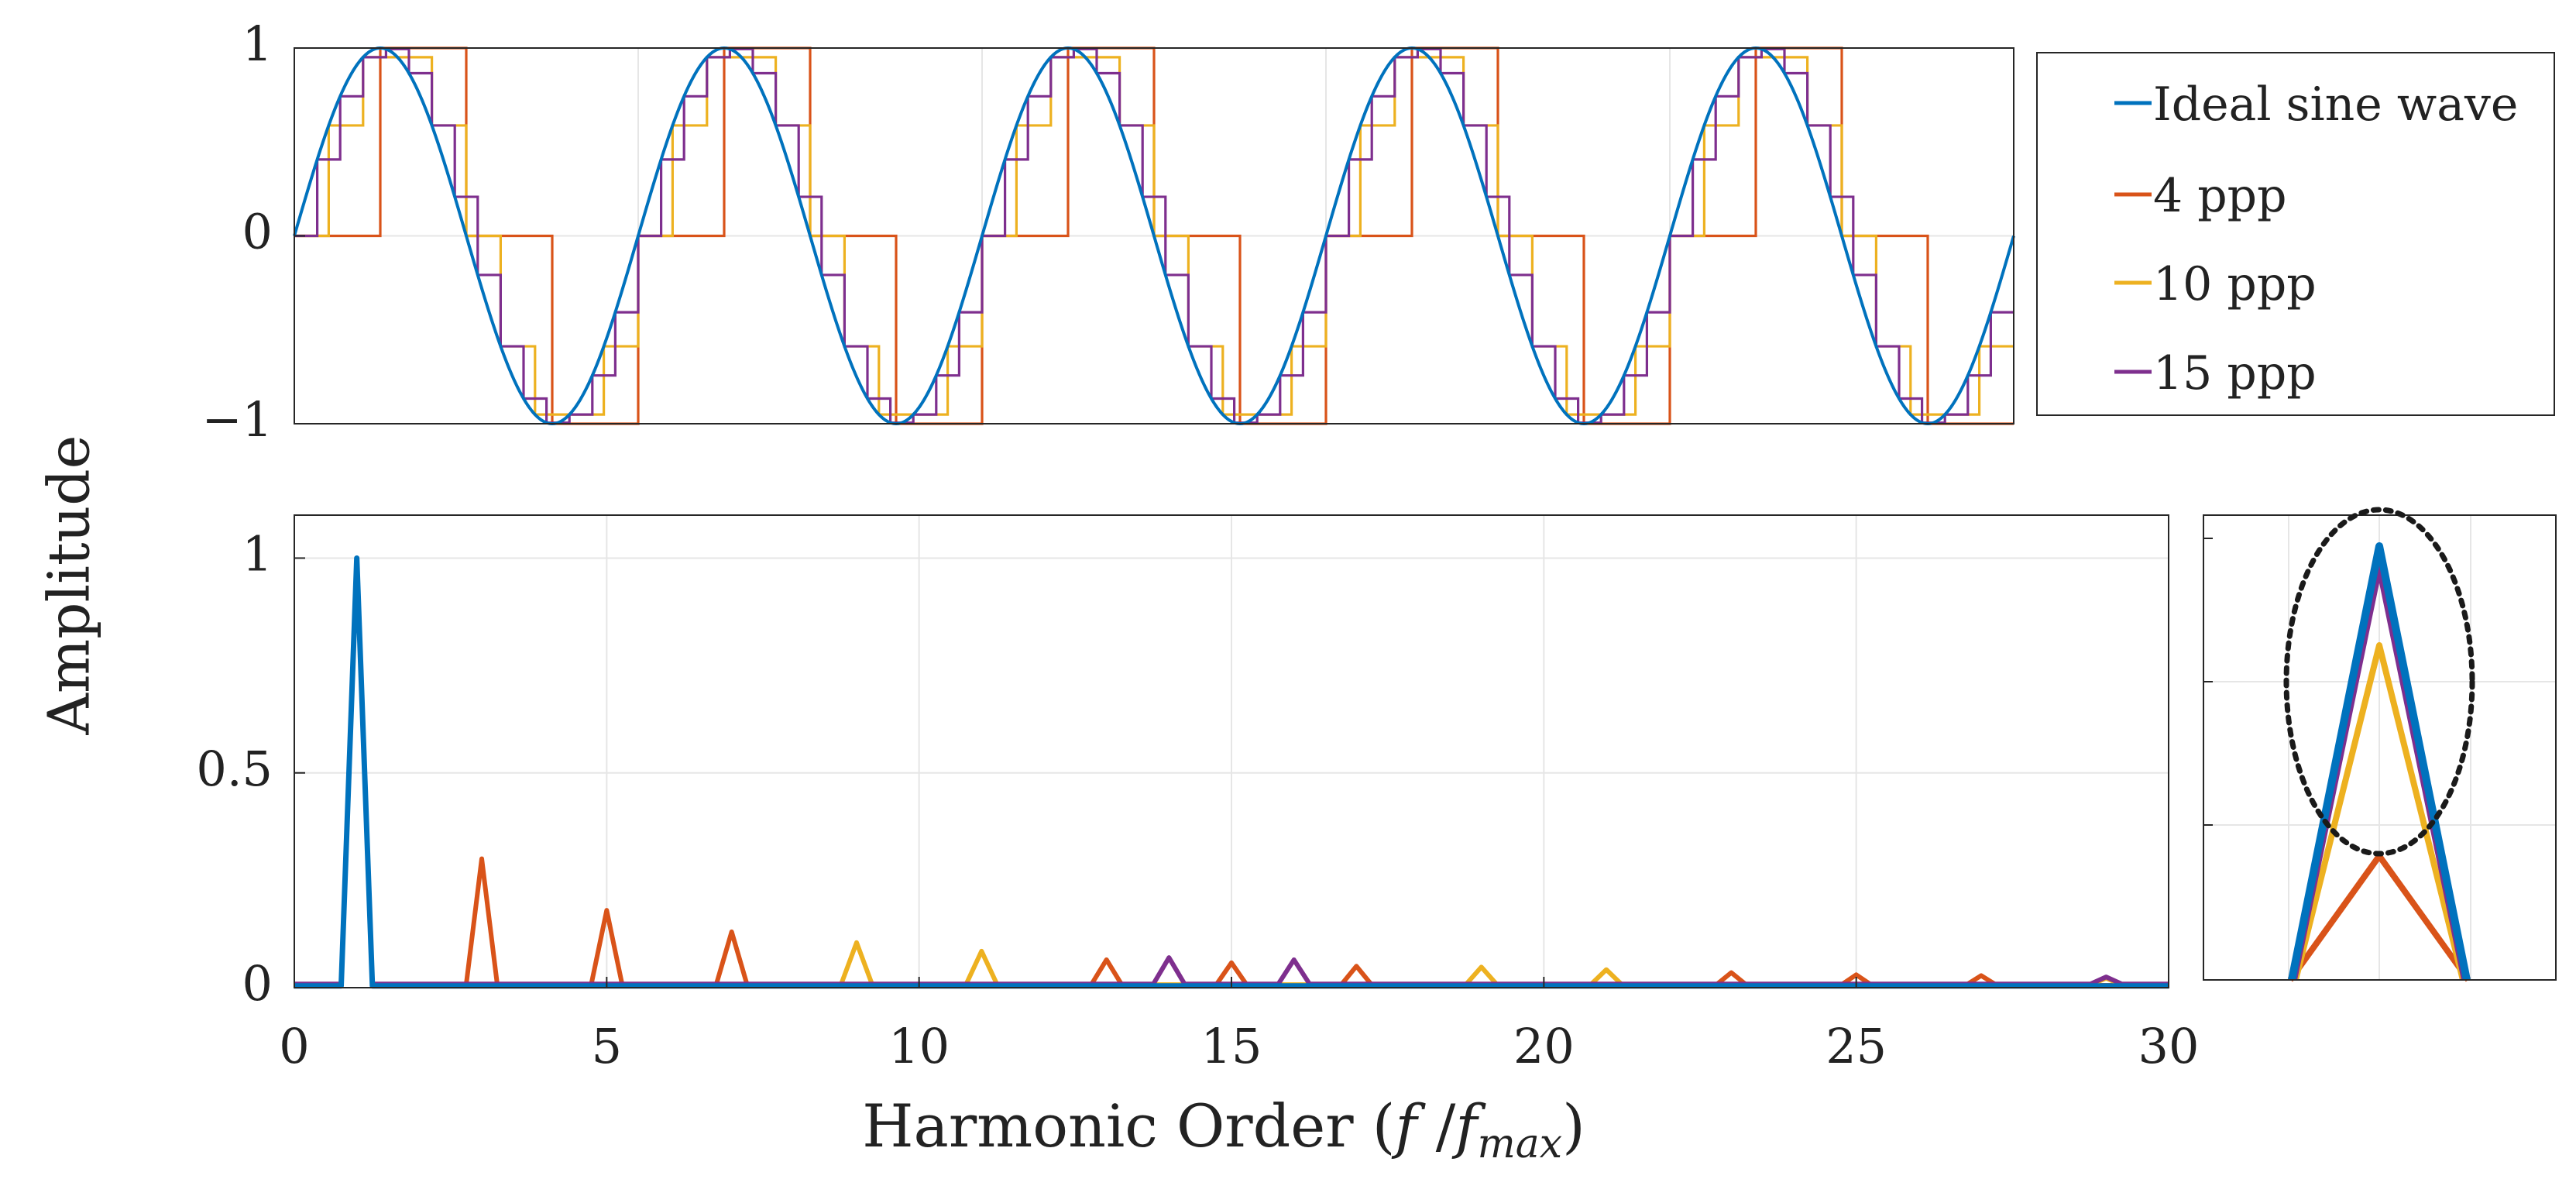  What do you see at coordinates (2219, 196) in the screenshot?
I see `legend-label-4ppp: 4 ppp` at bounding box center [2219, 196].